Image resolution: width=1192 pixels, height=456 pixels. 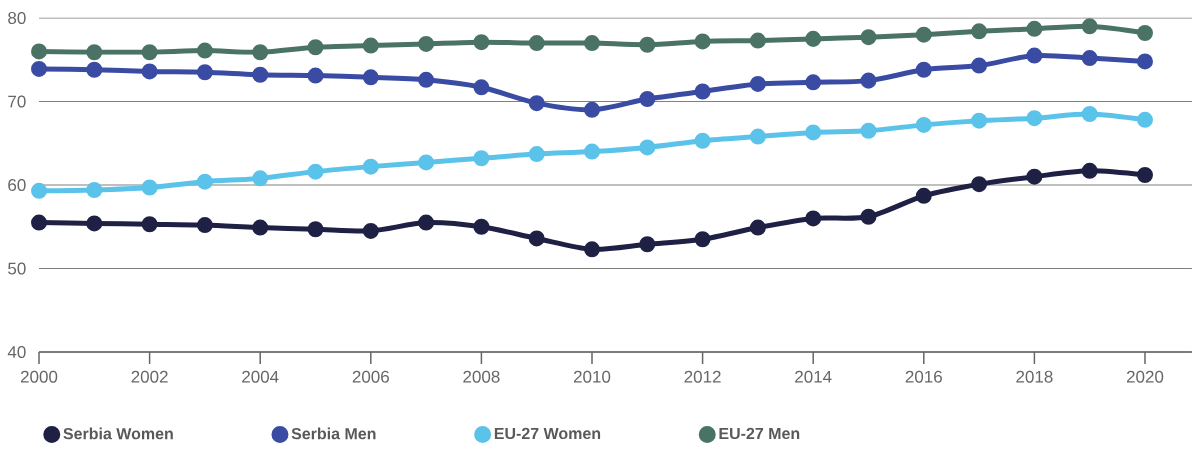 What do you see at coordinates (17, 18) in the screenshot?
I see `y-tick-label: 80` at bounding box center [17, 18].